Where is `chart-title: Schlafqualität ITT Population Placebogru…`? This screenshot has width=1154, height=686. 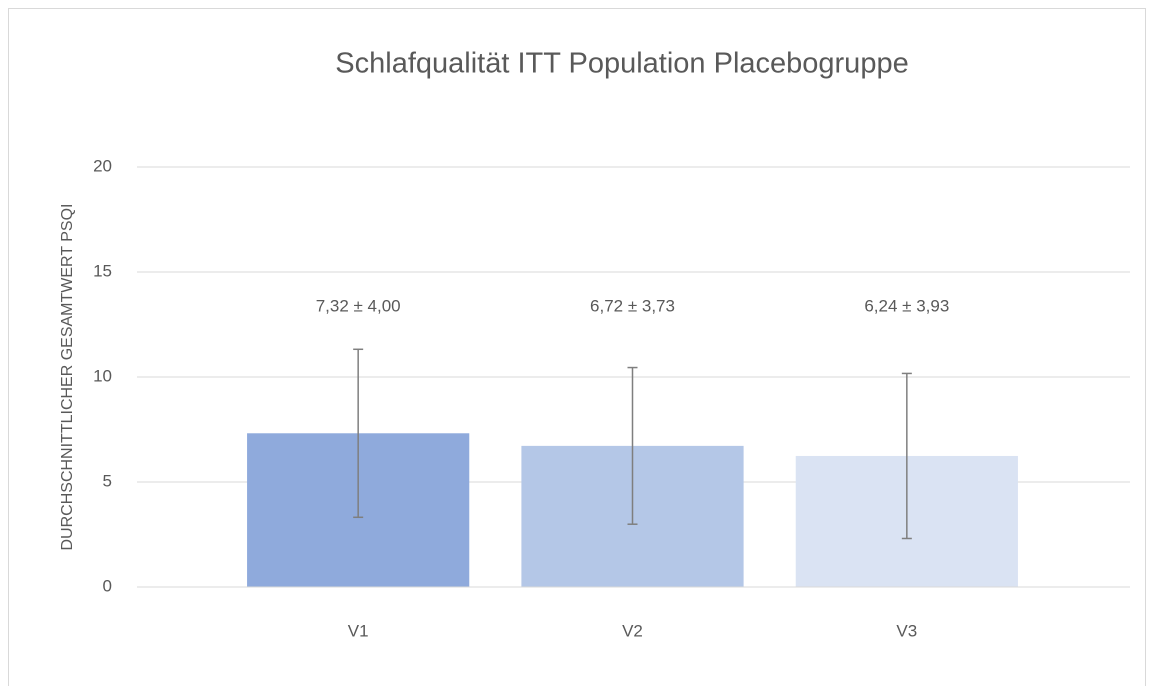
chart-title: Schlafqualität ITT Population Placebogru… is located at coordinates (621, 64).